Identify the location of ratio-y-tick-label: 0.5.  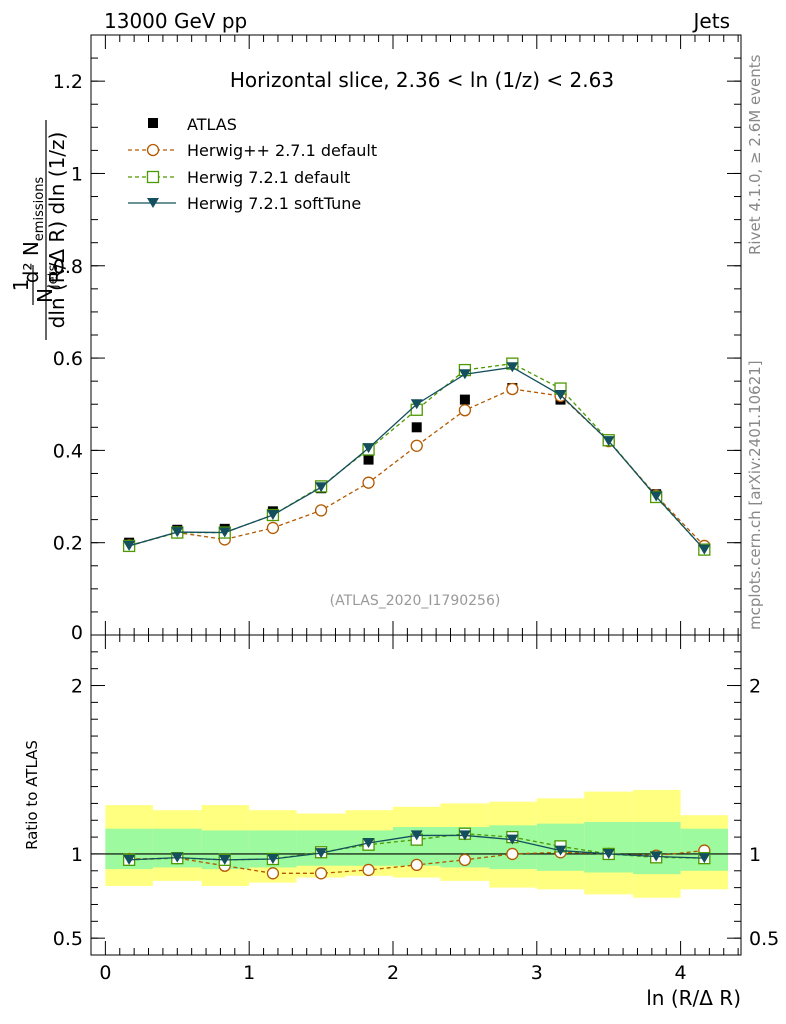
(68, 939).